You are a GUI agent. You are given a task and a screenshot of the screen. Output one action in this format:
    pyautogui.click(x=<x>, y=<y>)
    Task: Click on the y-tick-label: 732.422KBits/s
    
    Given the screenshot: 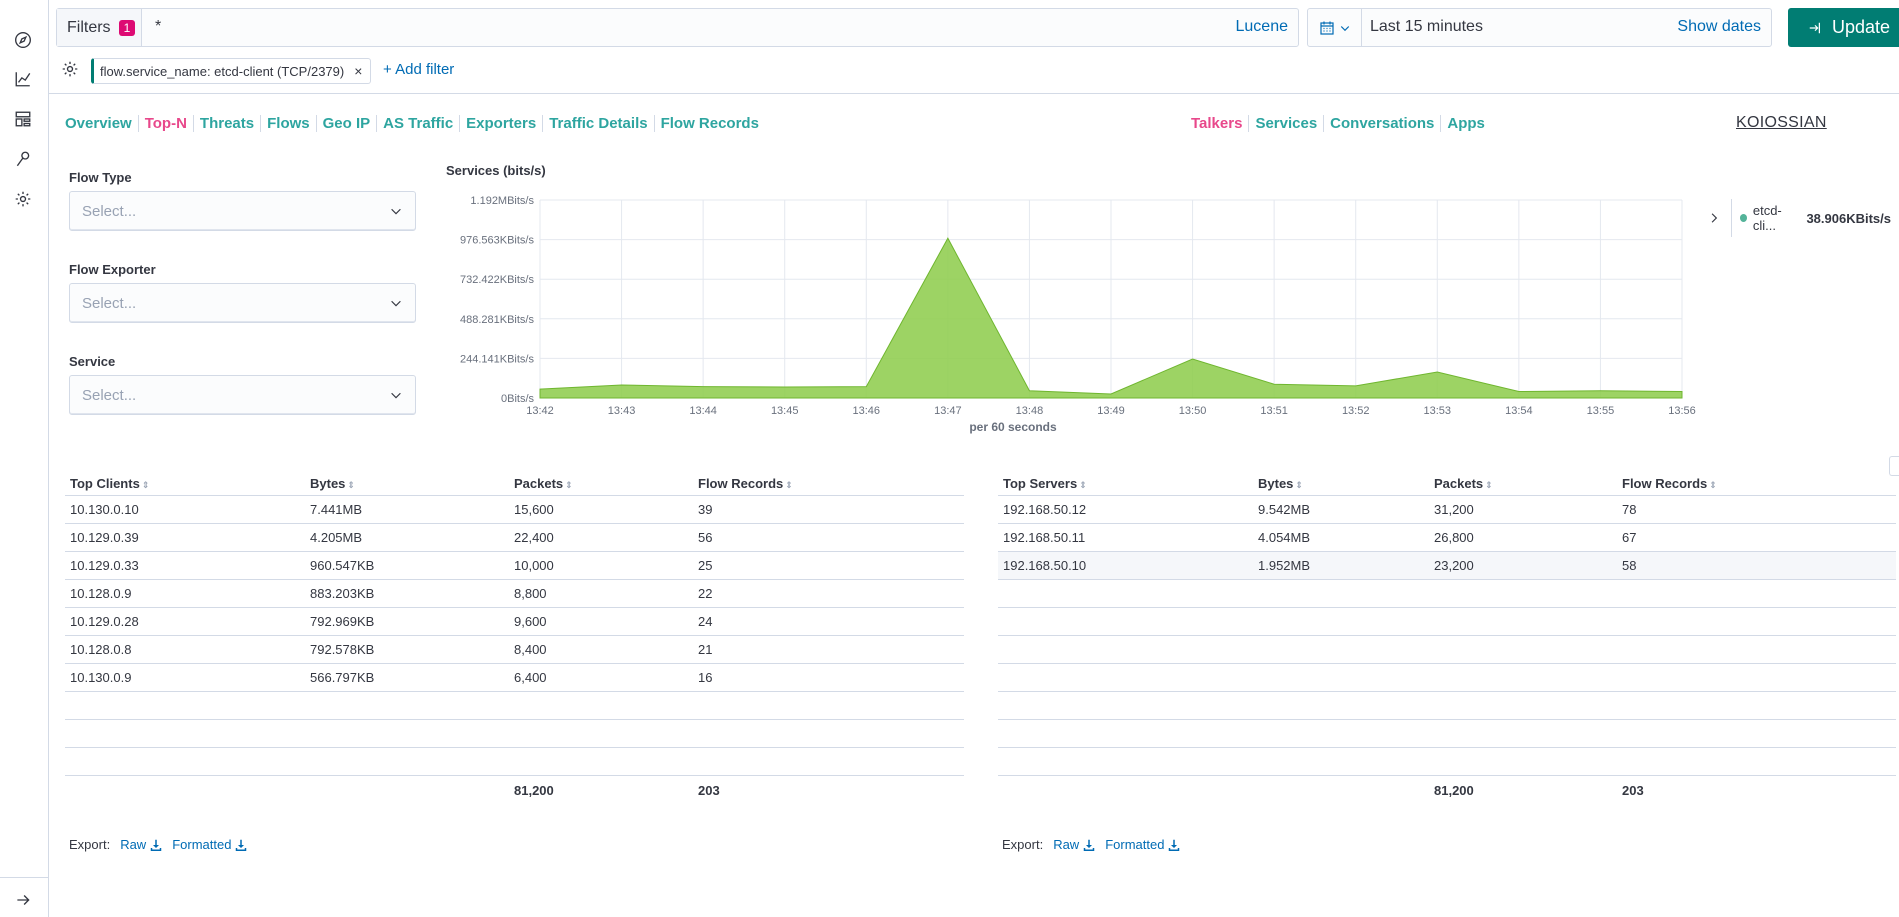 What is the action you would take?
    pyautogui.click(x=497, y=280)
    